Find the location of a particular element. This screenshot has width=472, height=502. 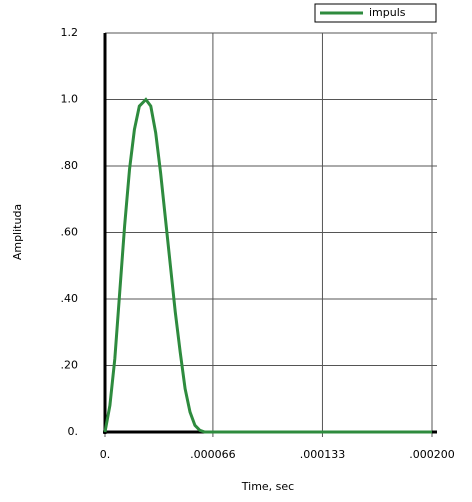

y-tick-label: .40 is located at coordinates (70, 298).